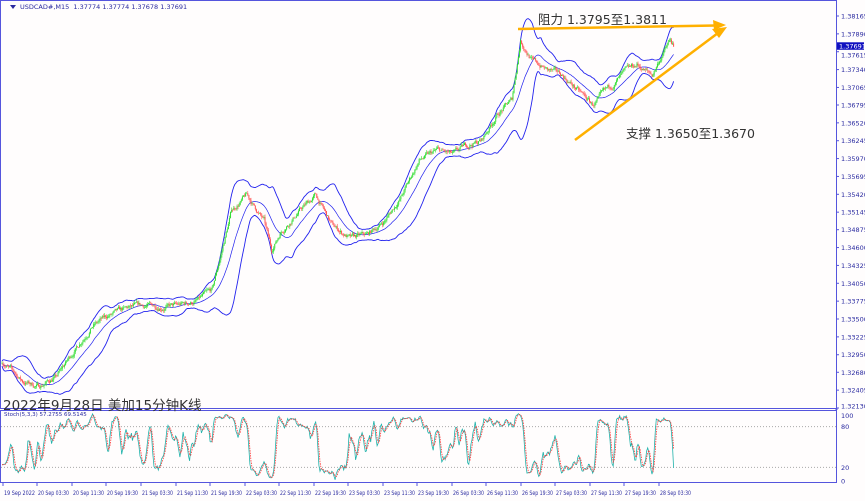  What do you see at coordinates (853, 159) in the screenshot?
I see `y-tick-label: 1.35970` at bounding box center [853, 159].